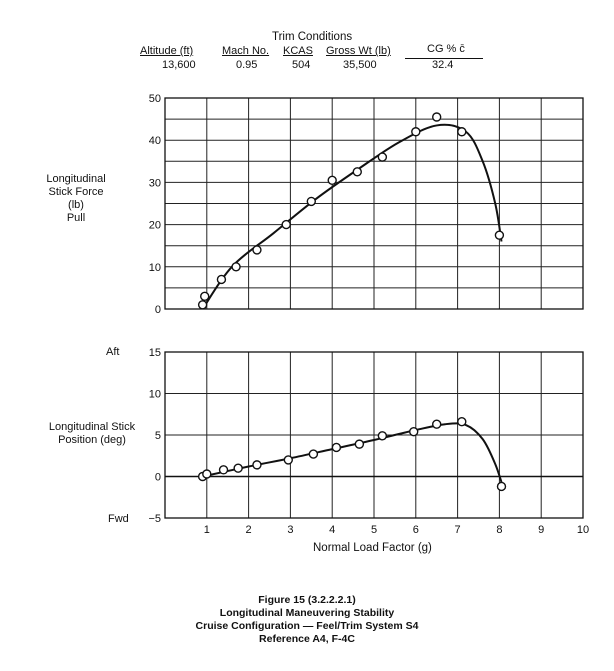  Describe the element at coordinates (372, 548) in the screenshot. I see `x-axis-label: Normal Load Factor (g)` at that location.